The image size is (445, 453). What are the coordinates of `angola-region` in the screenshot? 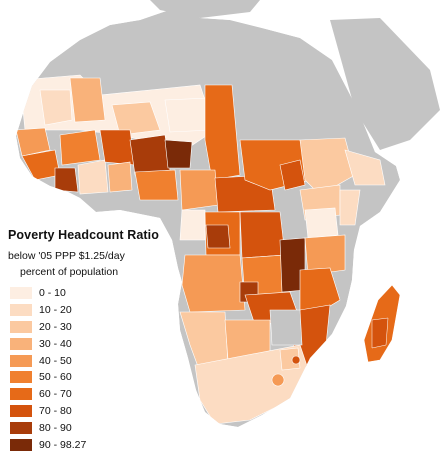 It's located at (213, 283).